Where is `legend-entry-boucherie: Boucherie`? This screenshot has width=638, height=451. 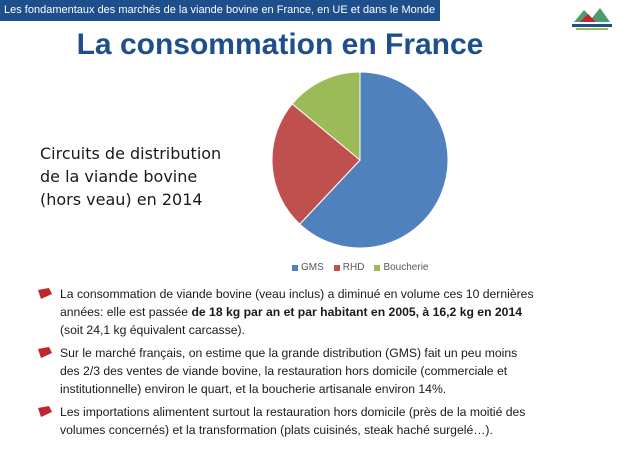
legend-entry-boucherie: Boucherie is located at coordinates (401, 267).